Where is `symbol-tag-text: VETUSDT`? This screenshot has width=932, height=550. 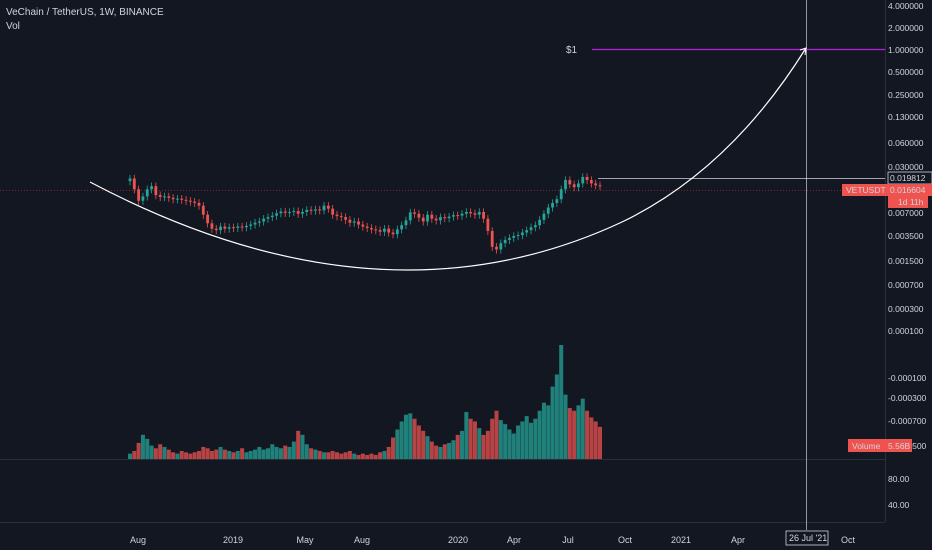 symbol-tag-text: VETUSDT is located at coordinates (866, 190).